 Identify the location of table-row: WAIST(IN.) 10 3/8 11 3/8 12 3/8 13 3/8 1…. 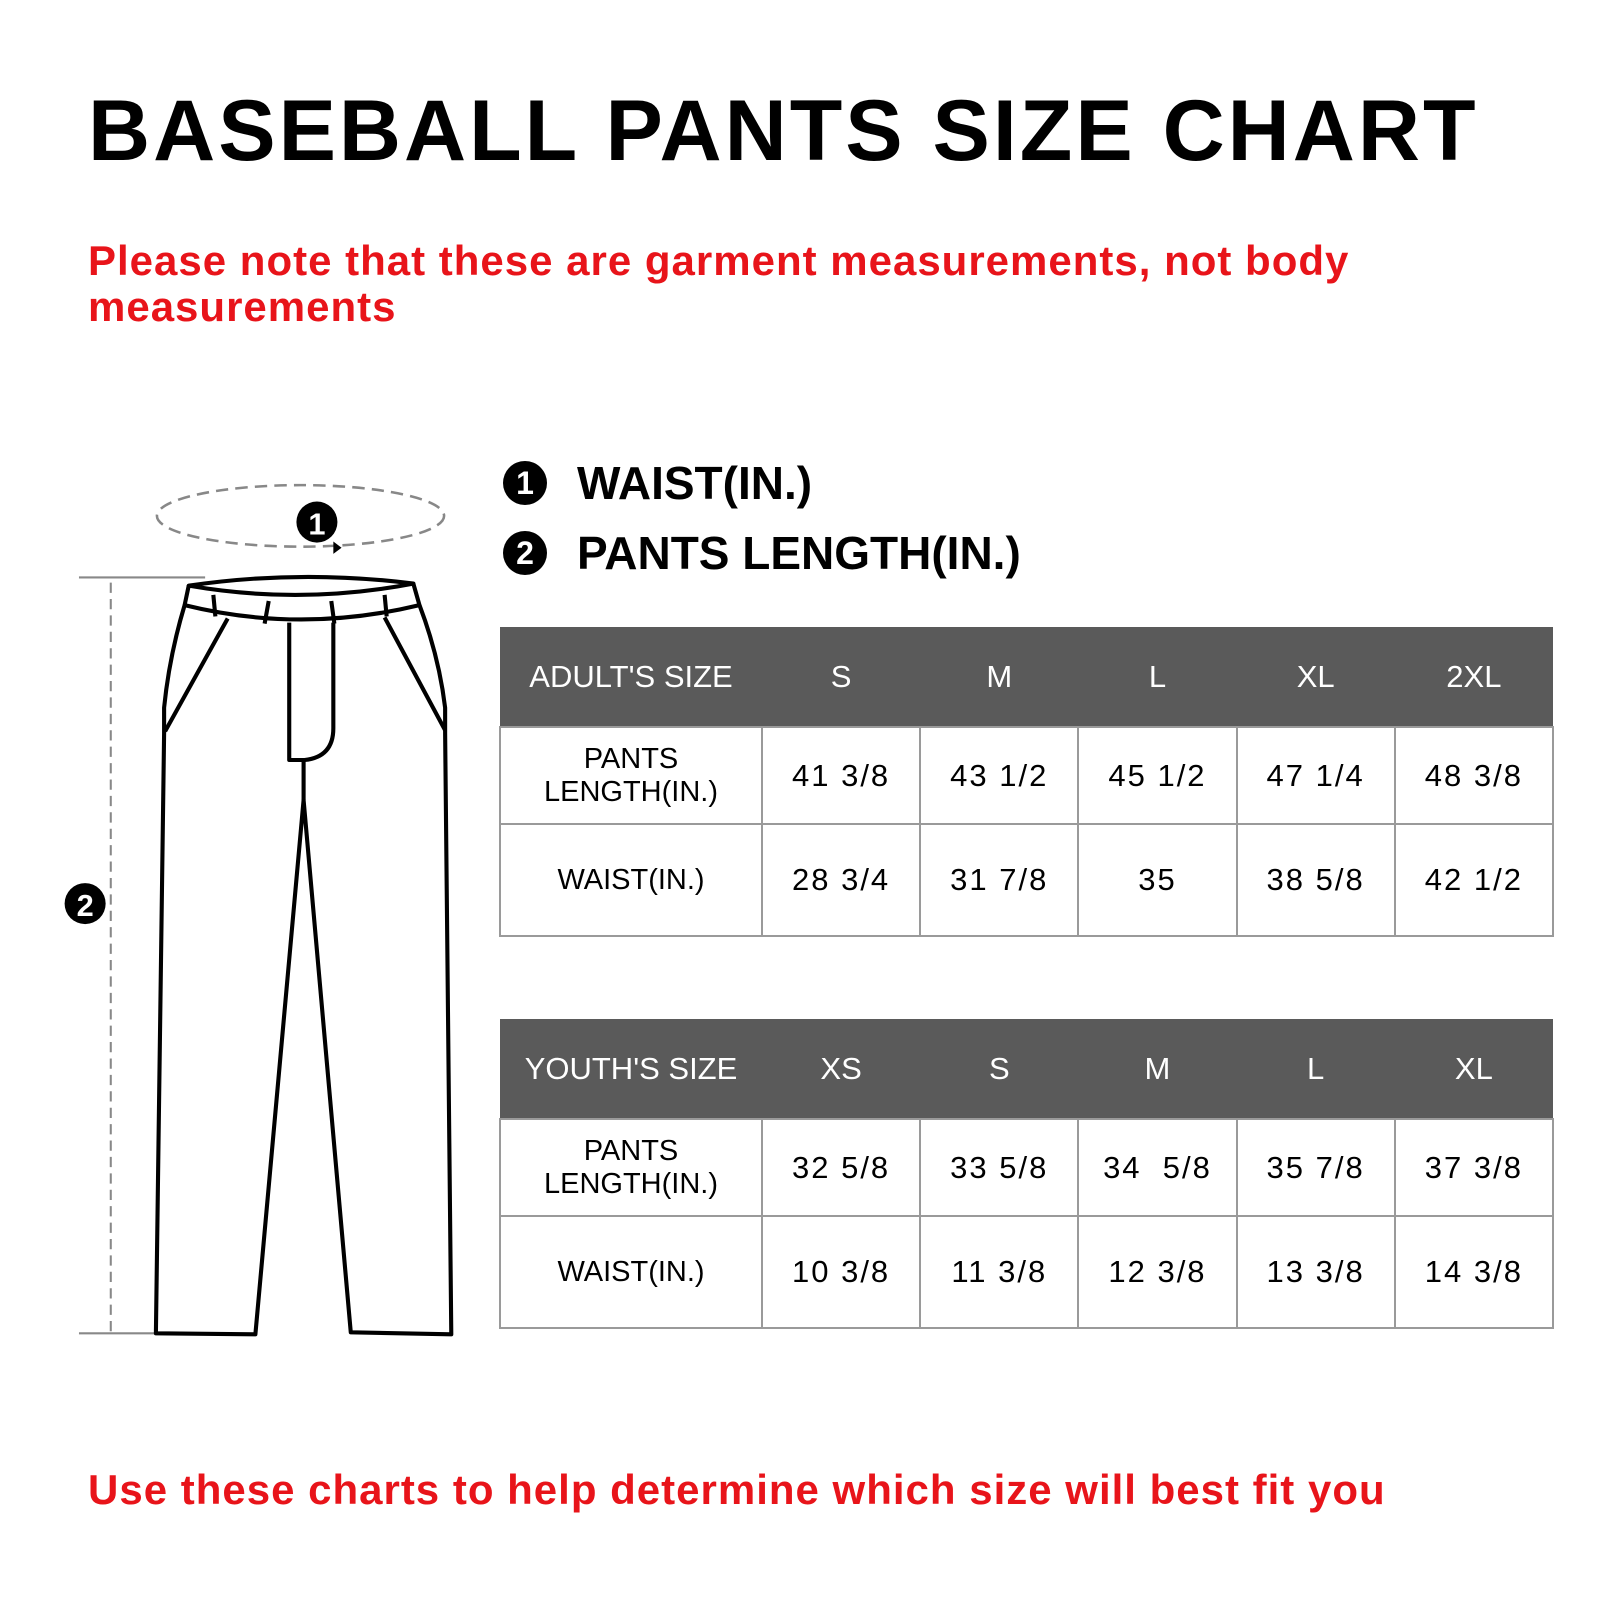
(1027, 1272).